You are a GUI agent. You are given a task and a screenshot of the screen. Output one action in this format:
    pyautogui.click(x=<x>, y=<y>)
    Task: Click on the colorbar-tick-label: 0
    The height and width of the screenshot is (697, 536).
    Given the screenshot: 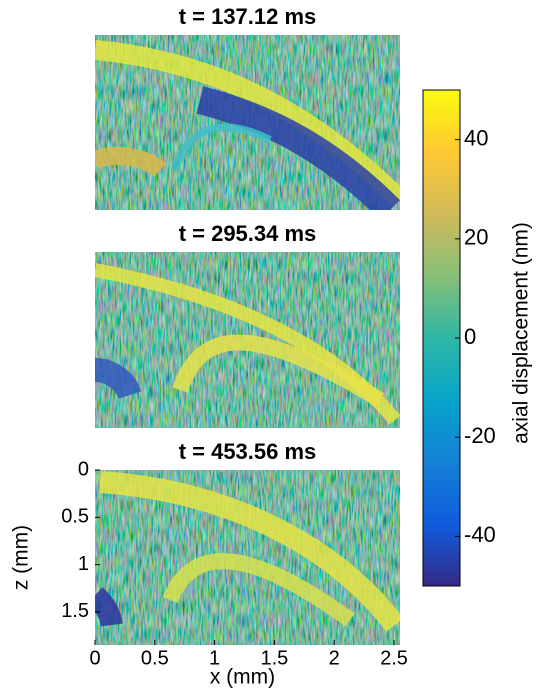 What is the action you would take?
    pyautogui.click(x=470, y=336)
    